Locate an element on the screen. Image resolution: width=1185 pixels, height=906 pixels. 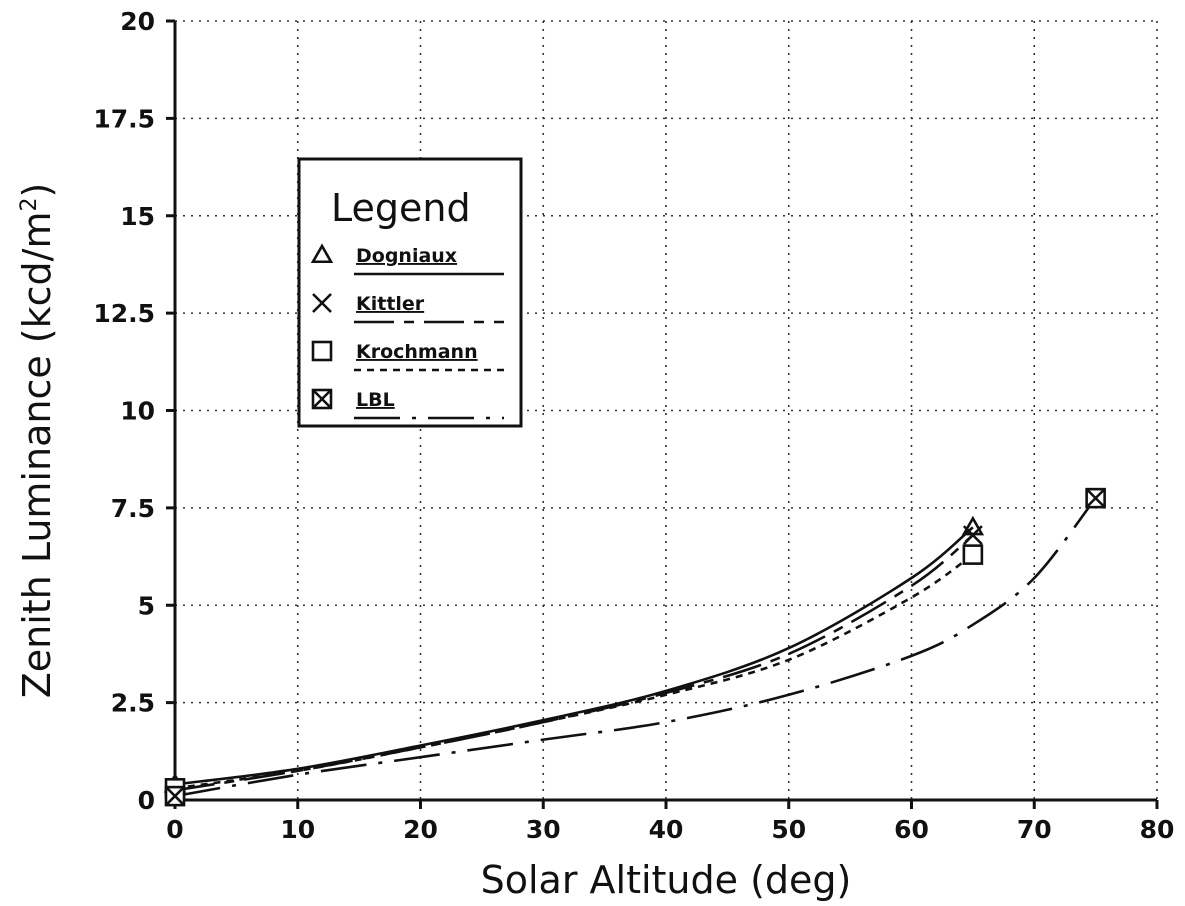
legend-marker-kittler is located at coordinates (322, 303).